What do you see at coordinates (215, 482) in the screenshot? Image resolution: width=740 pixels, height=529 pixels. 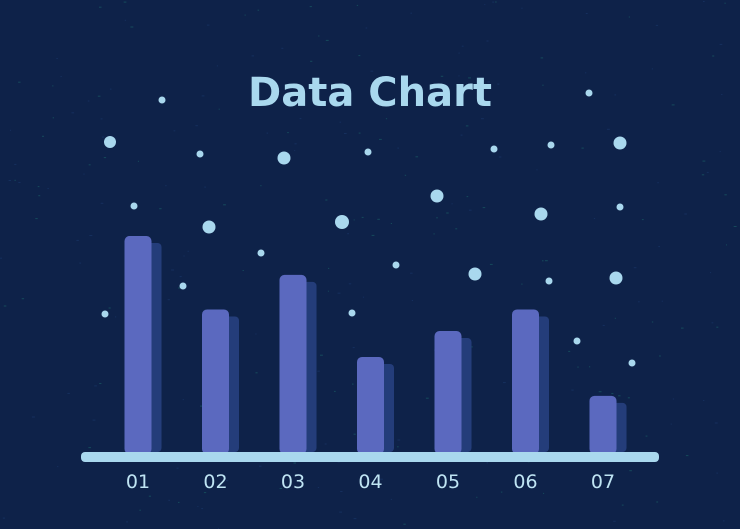 I see `x-tick-label-02: 02` at bounding box center [215, 482].